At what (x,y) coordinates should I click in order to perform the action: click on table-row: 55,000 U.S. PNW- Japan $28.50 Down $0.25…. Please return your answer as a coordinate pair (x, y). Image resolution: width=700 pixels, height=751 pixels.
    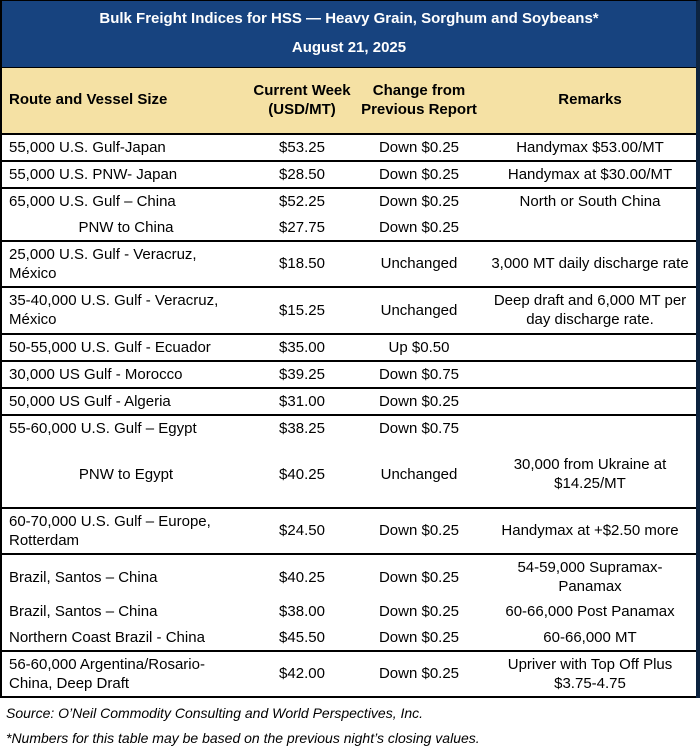
    Looking at the image, I should click on (349, 175).